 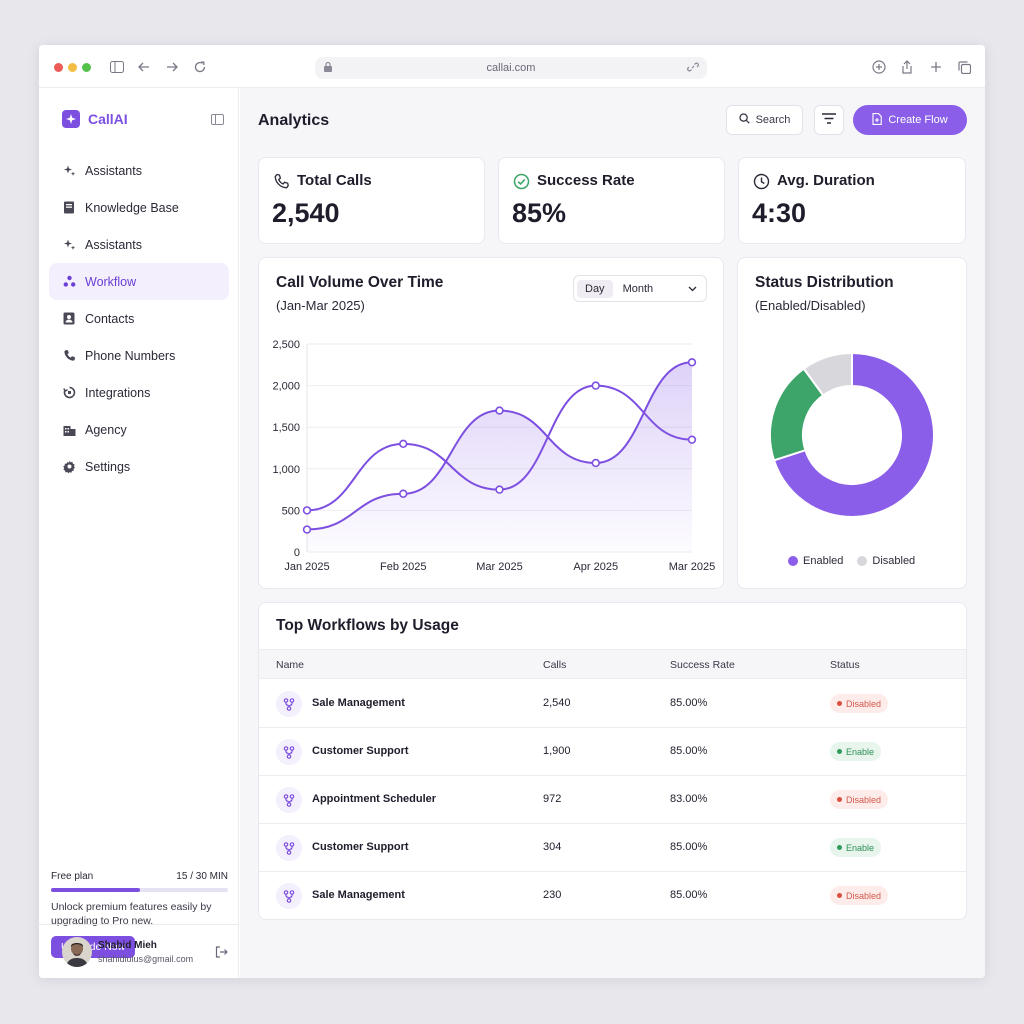 What do you see at coordinates (132, 207) in the screenshot?
I see `sidebar-item-label: Knowledge Base` at bounding box center [132, 207].